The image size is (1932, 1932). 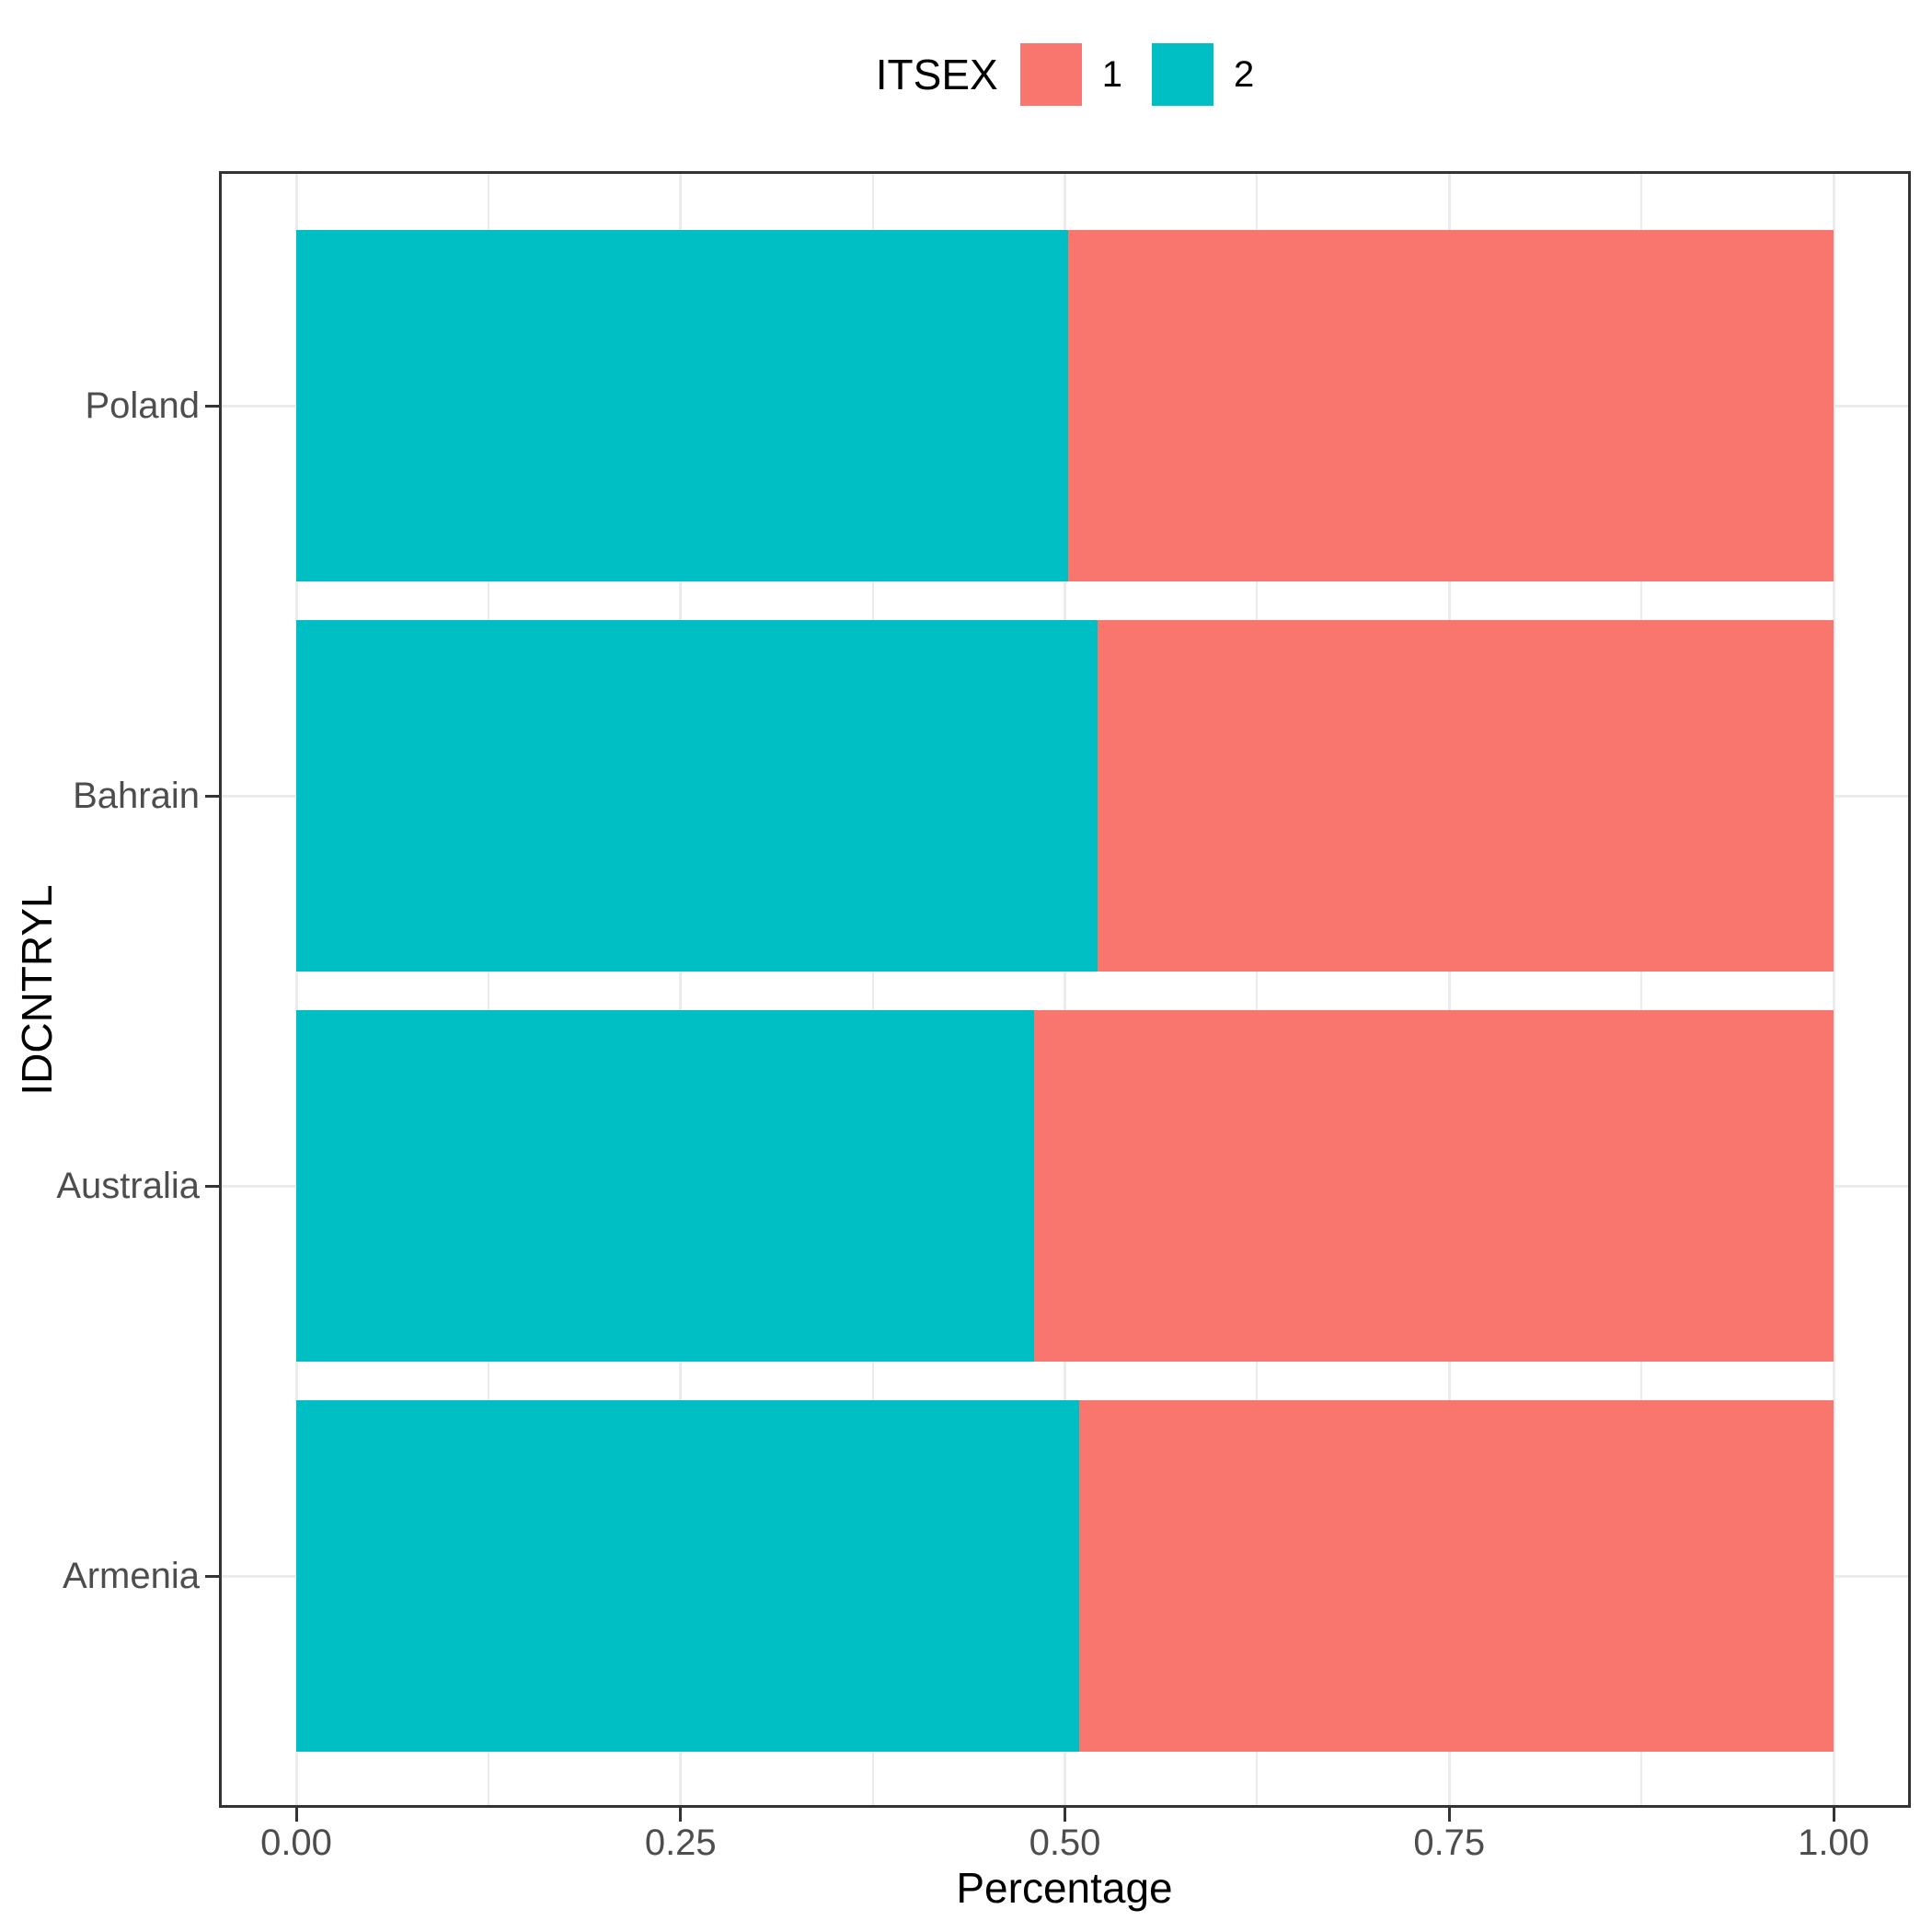 I want to click on x-tick-label-0.00: 0.00, so click(x=296, y=1843).